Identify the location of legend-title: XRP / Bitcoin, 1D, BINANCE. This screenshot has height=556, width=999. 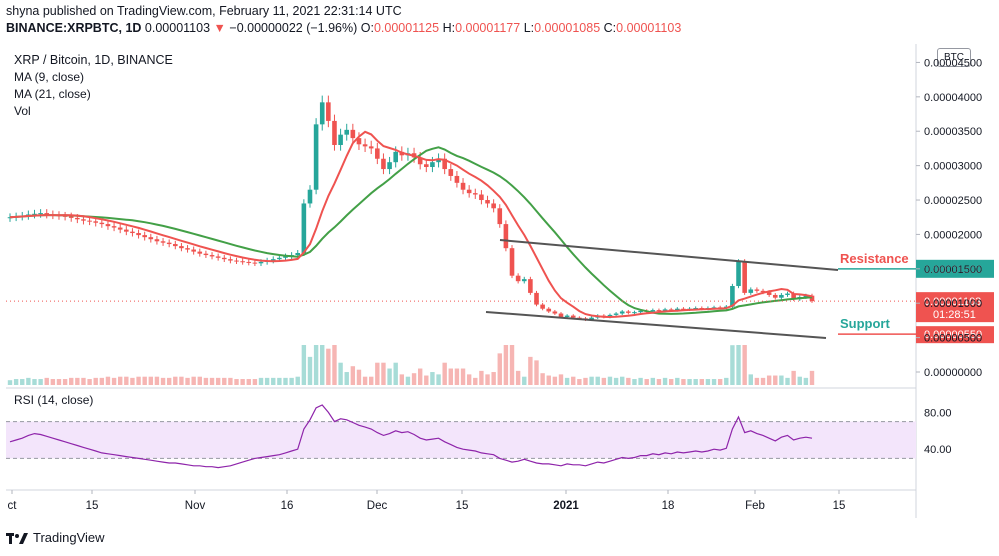
(93, 60).